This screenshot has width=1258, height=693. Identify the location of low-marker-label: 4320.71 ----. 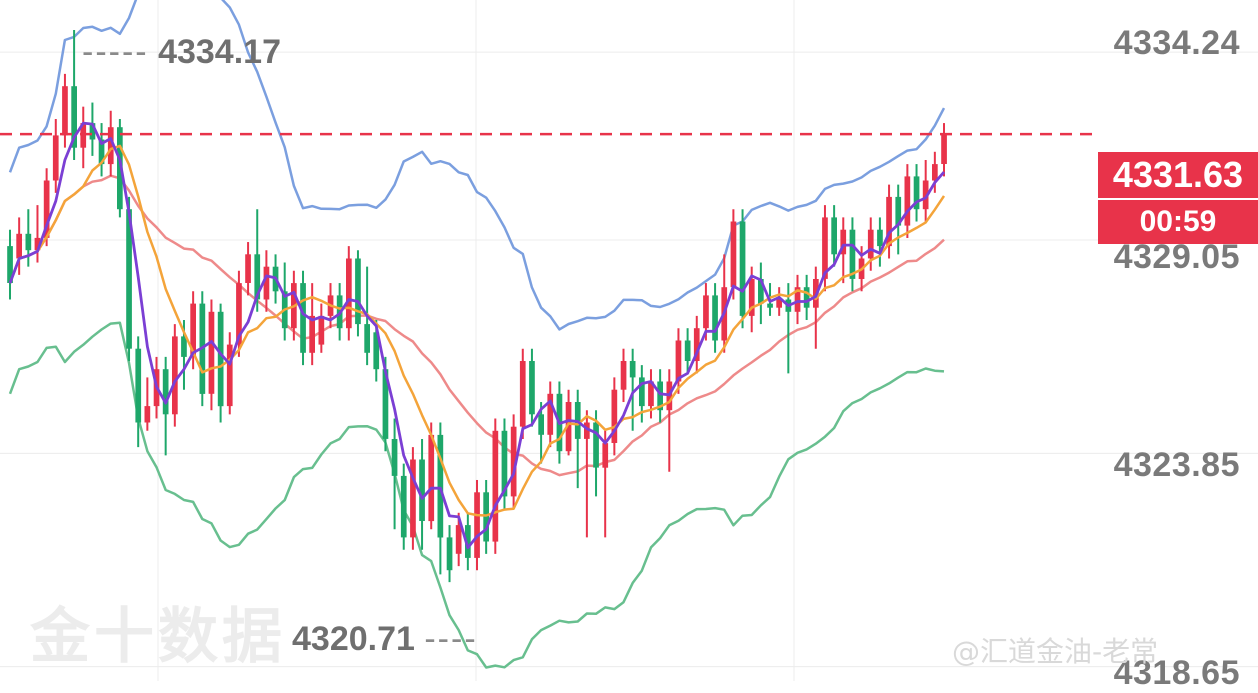
(385, 639).